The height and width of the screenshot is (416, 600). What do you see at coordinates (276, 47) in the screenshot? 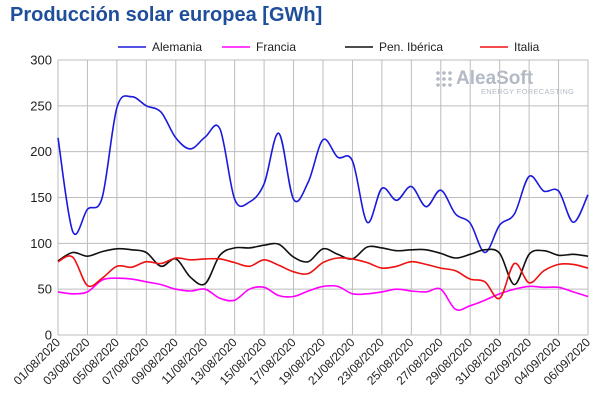
I see `legend-label-francia: Francia` at bounding box center [276, 47].